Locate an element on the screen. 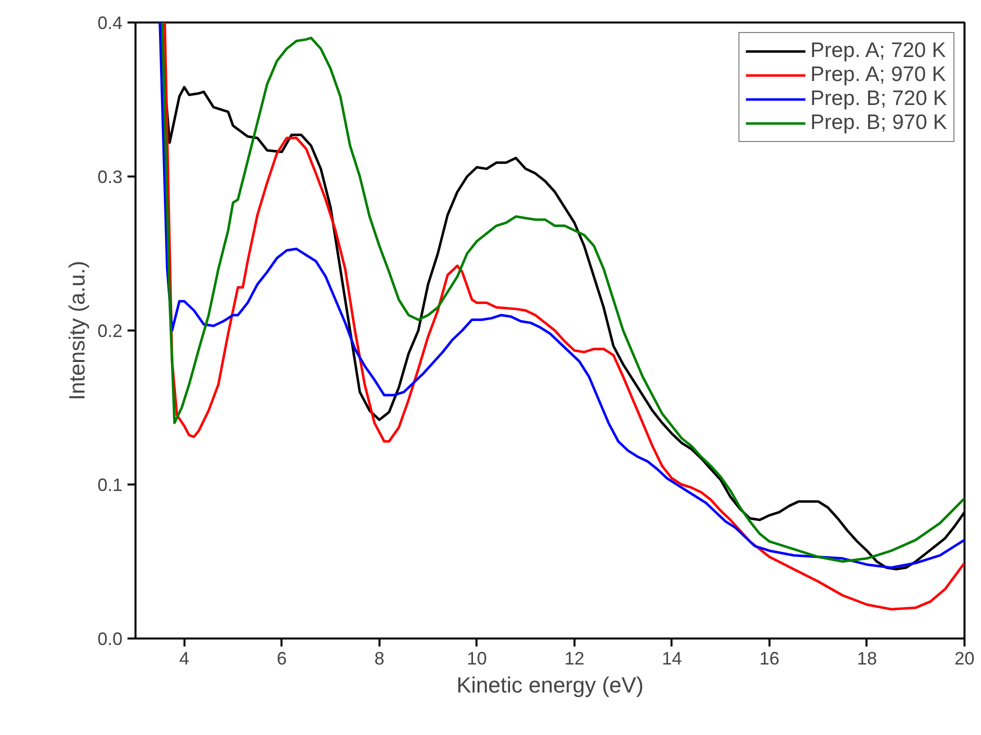 This screenshot has height=735, width=981. x-tick-label: 16 is located at coordinates (769, 658).